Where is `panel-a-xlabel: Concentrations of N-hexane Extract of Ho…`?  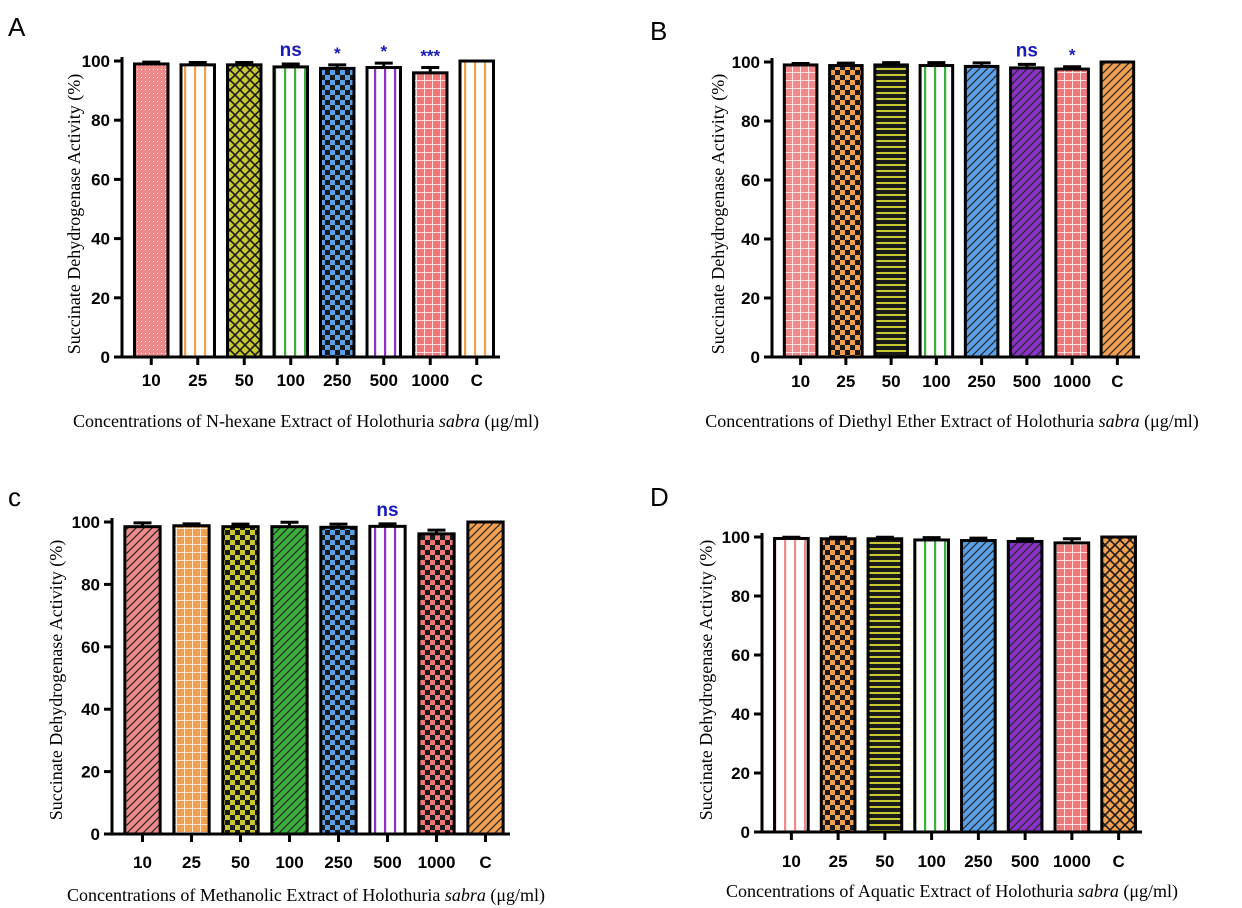 panel-a-xlabel: Concentrations of N-hexane Extract of Ho… is located at coordinates (306, 421).